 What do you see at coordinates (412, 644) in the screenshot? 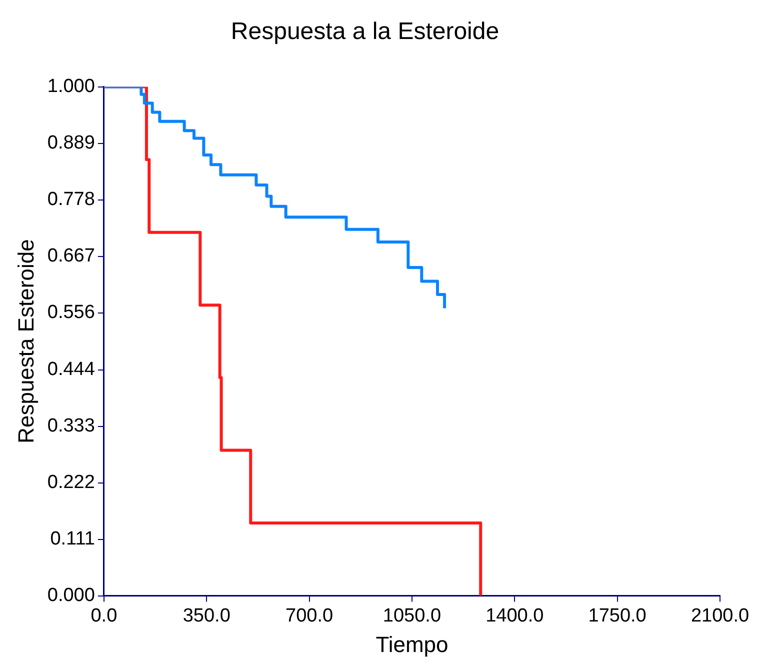
I see `x-axis-title: Tiempo` at bounding box center [412, 644].